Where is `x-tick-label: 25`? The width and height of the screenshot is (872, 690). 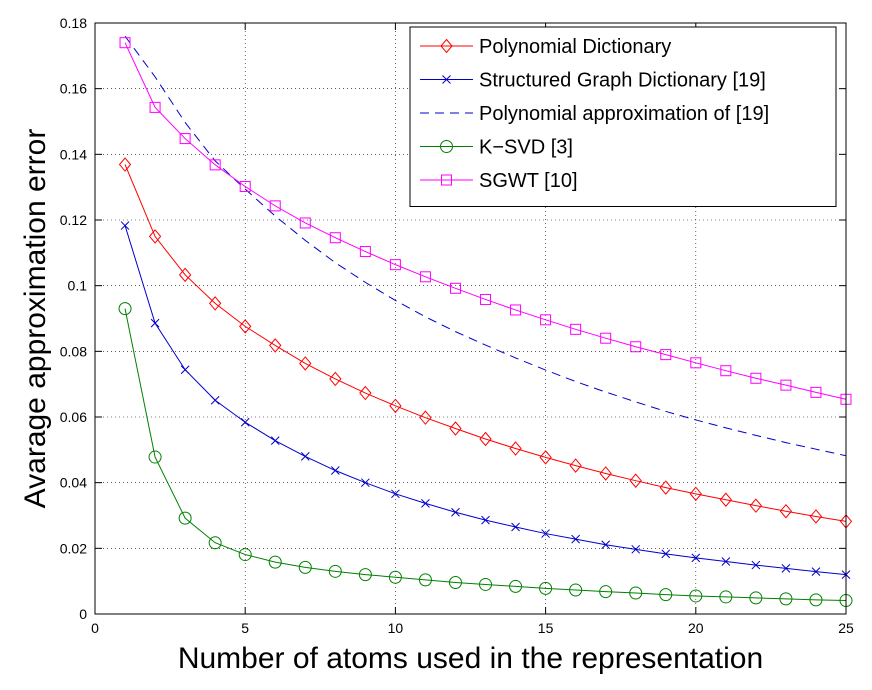
x-tick-label: 25 is located at coordinates (846, 628).